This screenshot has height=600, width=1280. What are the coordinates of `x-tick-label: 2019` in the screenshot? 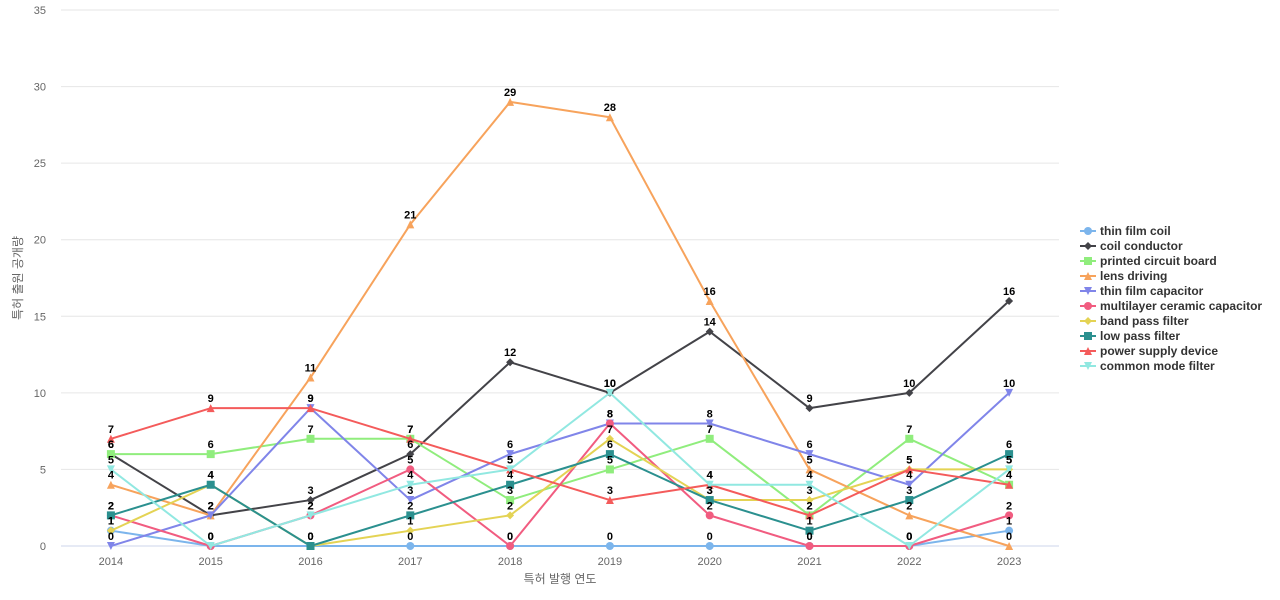 It's located at (610, 562).